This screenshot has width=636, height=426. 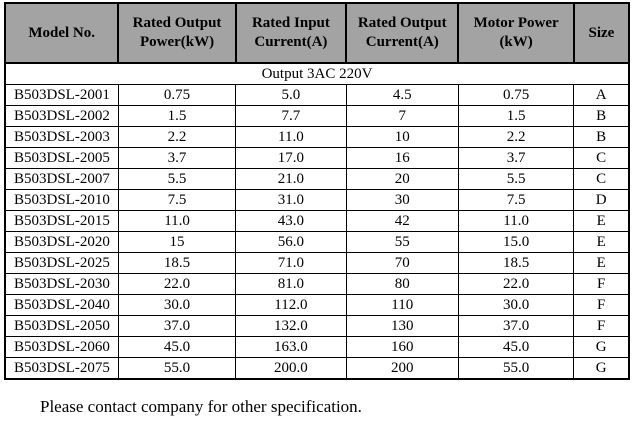 I want to click on model-no-cell: B503DSL-2075, so click(x=61, y=368).